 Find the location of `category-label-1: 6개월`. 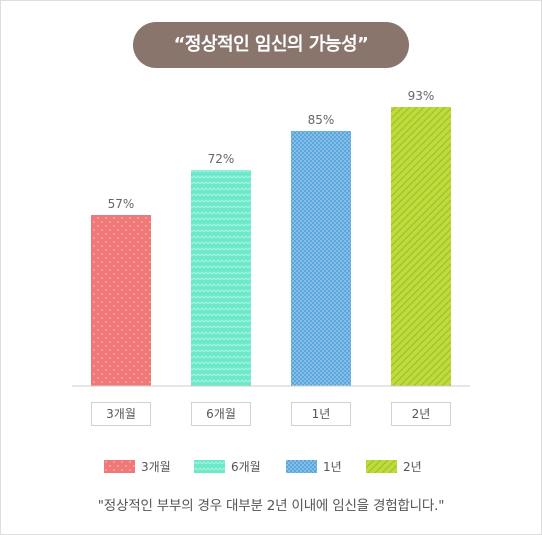

category-label-1: 6개월 is located at coordinates (221, 414).